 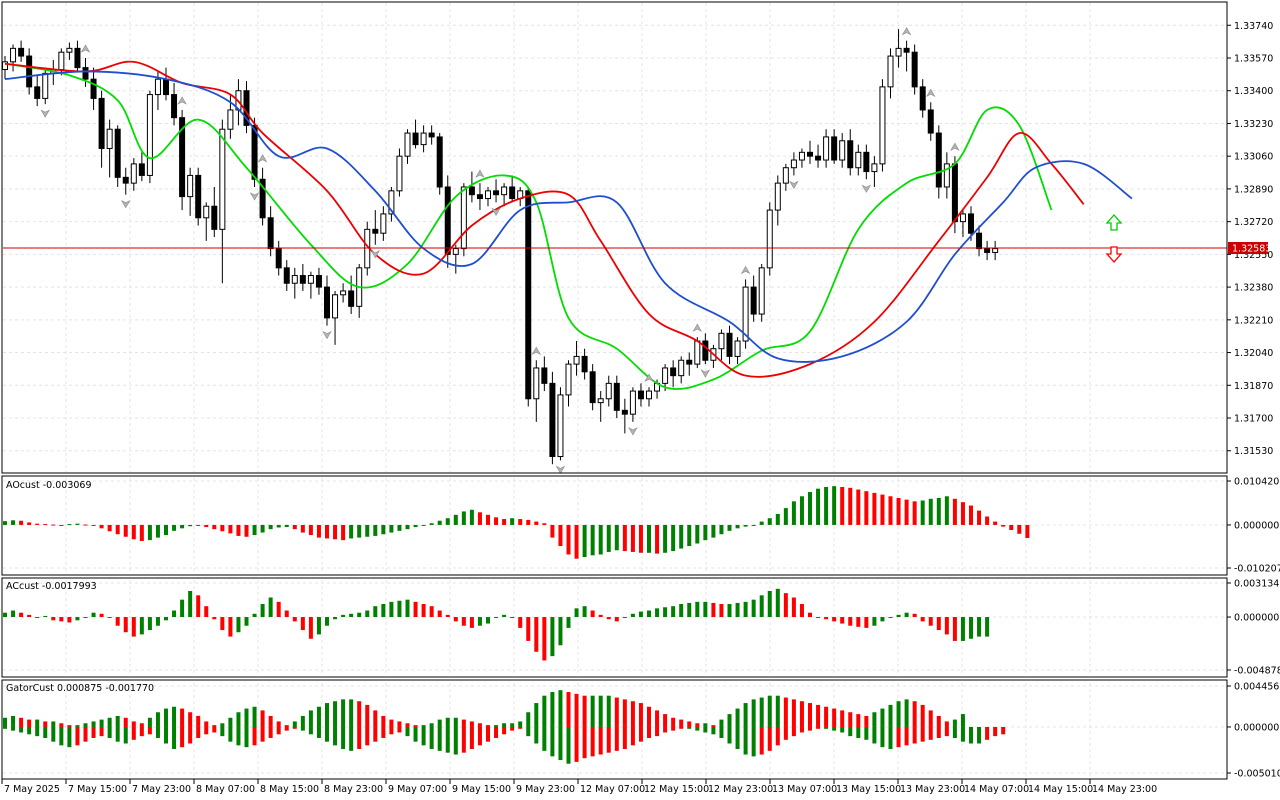 What do you see at coordinates (1253, 353) in the screenshot?
I see `price-tick-label: 1.32040` at bounding box center [1253, 353].